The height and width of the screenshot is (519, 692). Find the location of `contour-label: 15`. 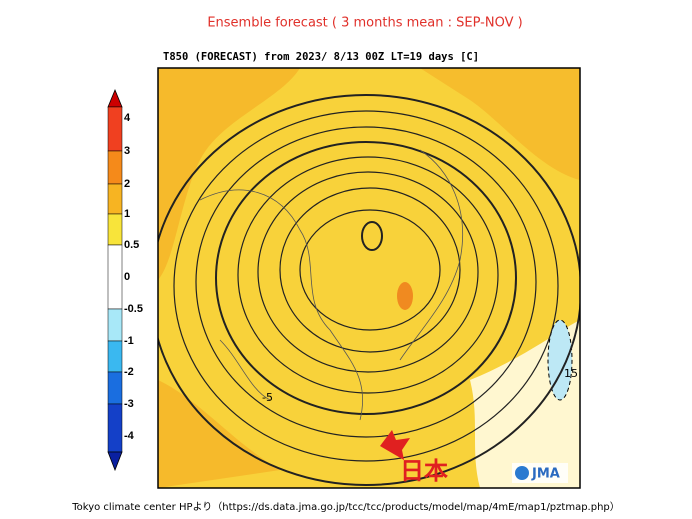

contour-label: 15 is located at coordinates (571, 373).